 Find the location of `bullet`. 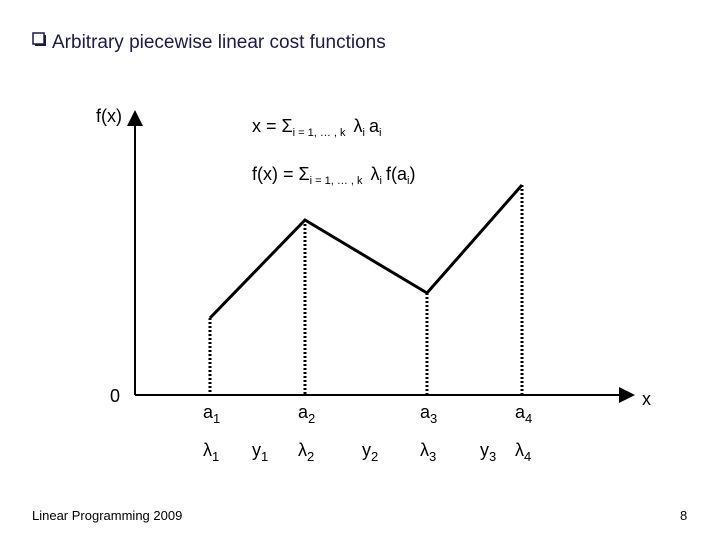

bullet is located at coordinates (39, 39).